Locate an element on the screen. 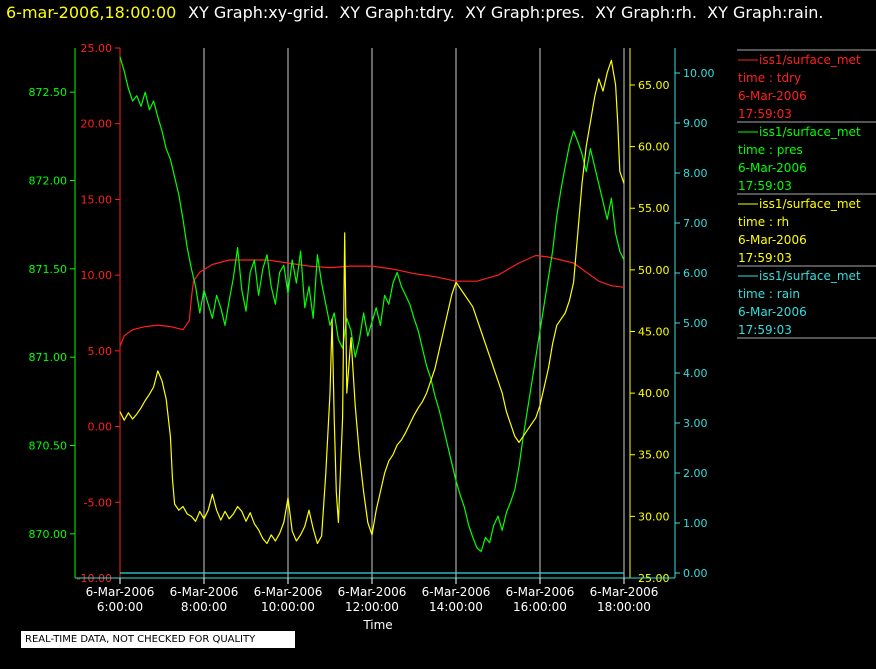  axis-tick-label: 60.00 is located at coordinates (654, 147).